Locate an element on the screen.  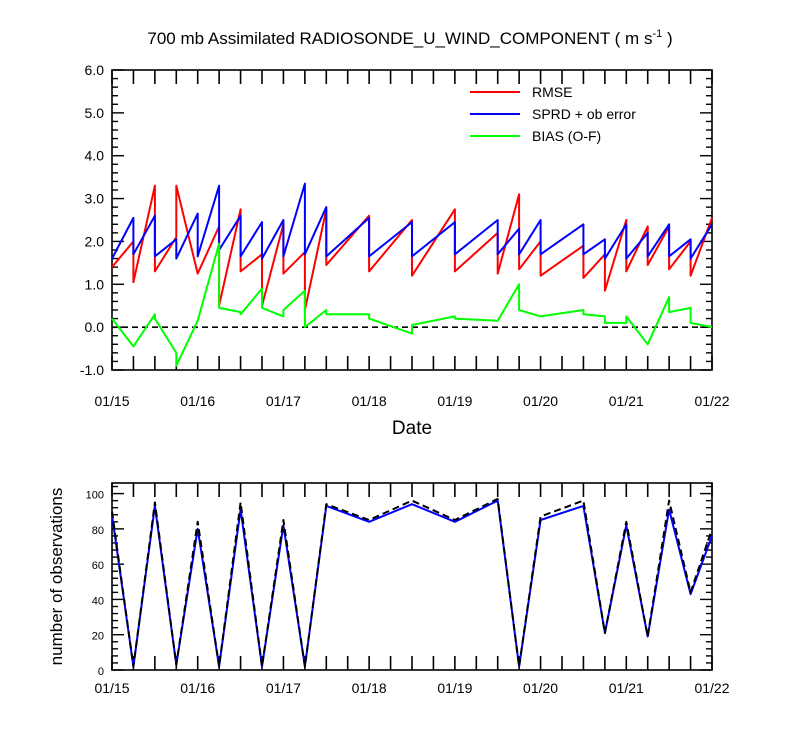
series-sprd-ob-error is located at coordinates (412, 221).